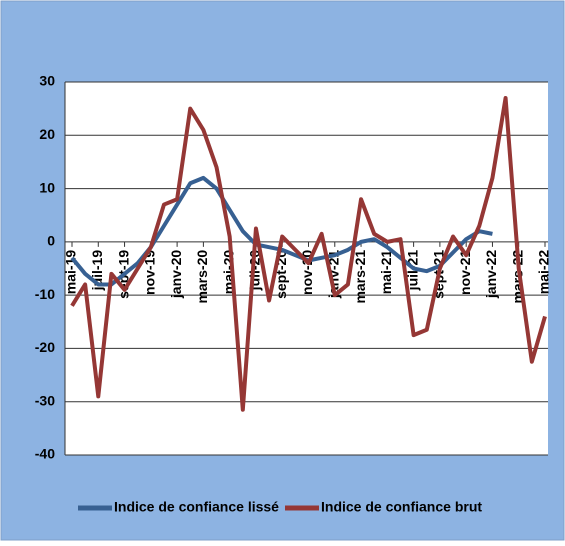  I want to click on x-tick-label: janv-22, so click(491, 274).